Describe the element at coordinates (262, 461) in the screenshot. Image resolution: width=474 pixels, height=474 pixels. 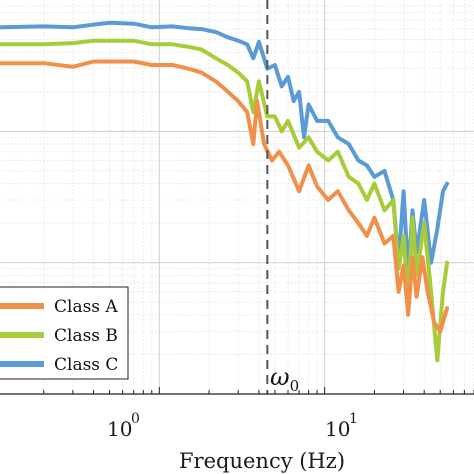
I see `x-axis-label: Frequency (Hz)` at that location.